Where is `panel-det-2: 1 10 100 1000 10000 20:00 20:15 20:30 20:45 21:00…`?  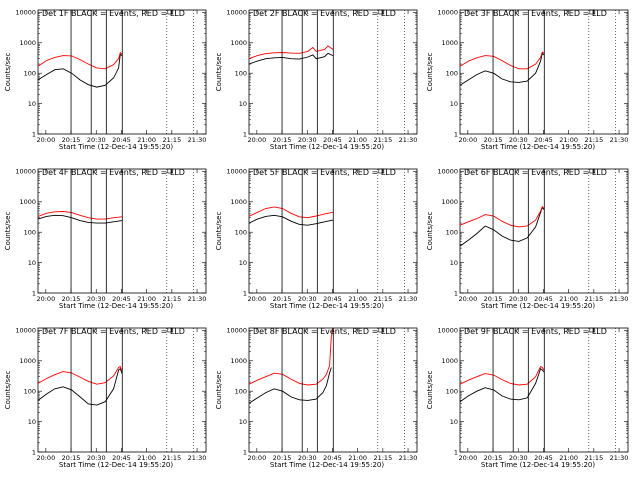 panel-det-2: 1 10 100 1000 10000 20:00 20:15 20:30 20:45 21:00… is located at coordinates (316, 80).